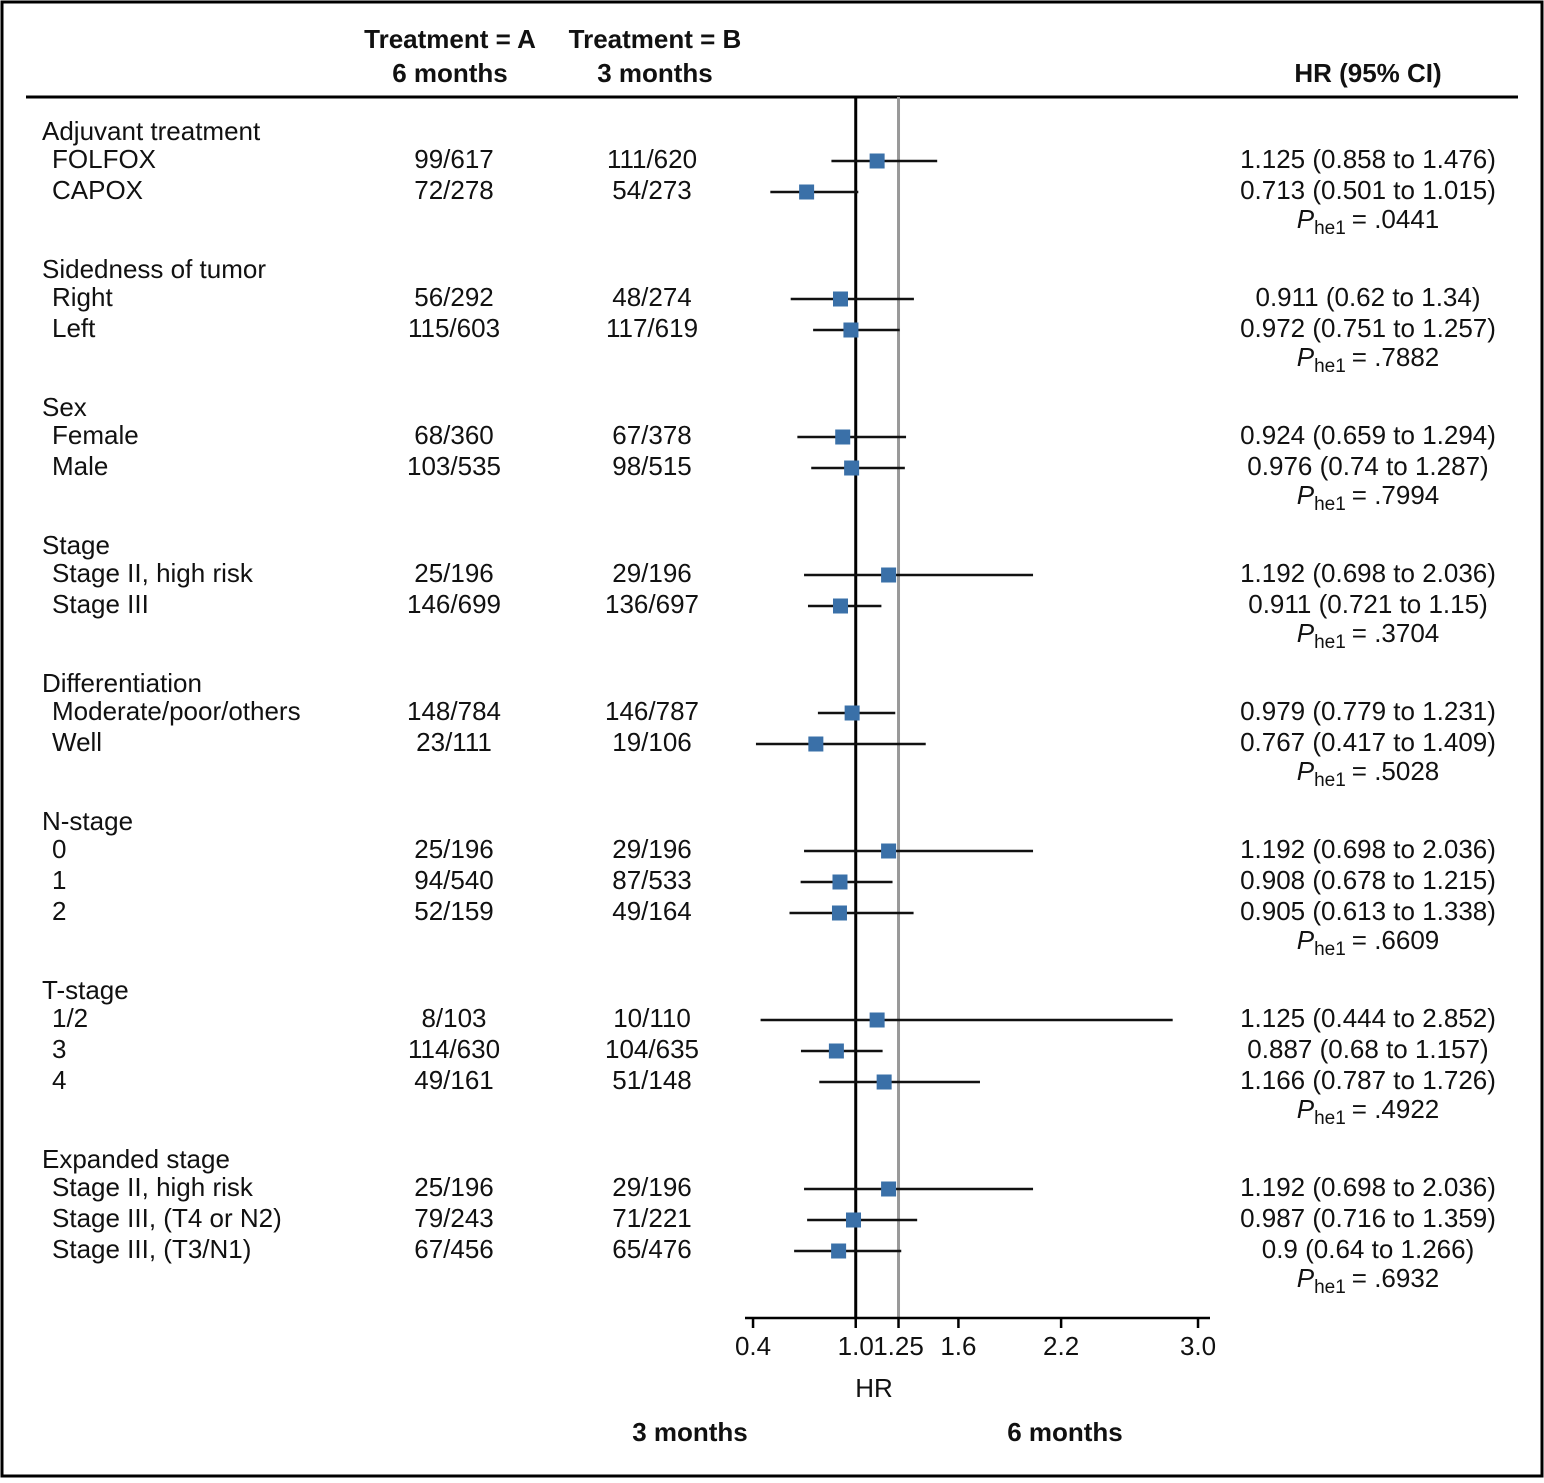  Describe the element at coordinates (898, 1346) in the screenshot. I see `x-tick-label: 1.25` at that location.